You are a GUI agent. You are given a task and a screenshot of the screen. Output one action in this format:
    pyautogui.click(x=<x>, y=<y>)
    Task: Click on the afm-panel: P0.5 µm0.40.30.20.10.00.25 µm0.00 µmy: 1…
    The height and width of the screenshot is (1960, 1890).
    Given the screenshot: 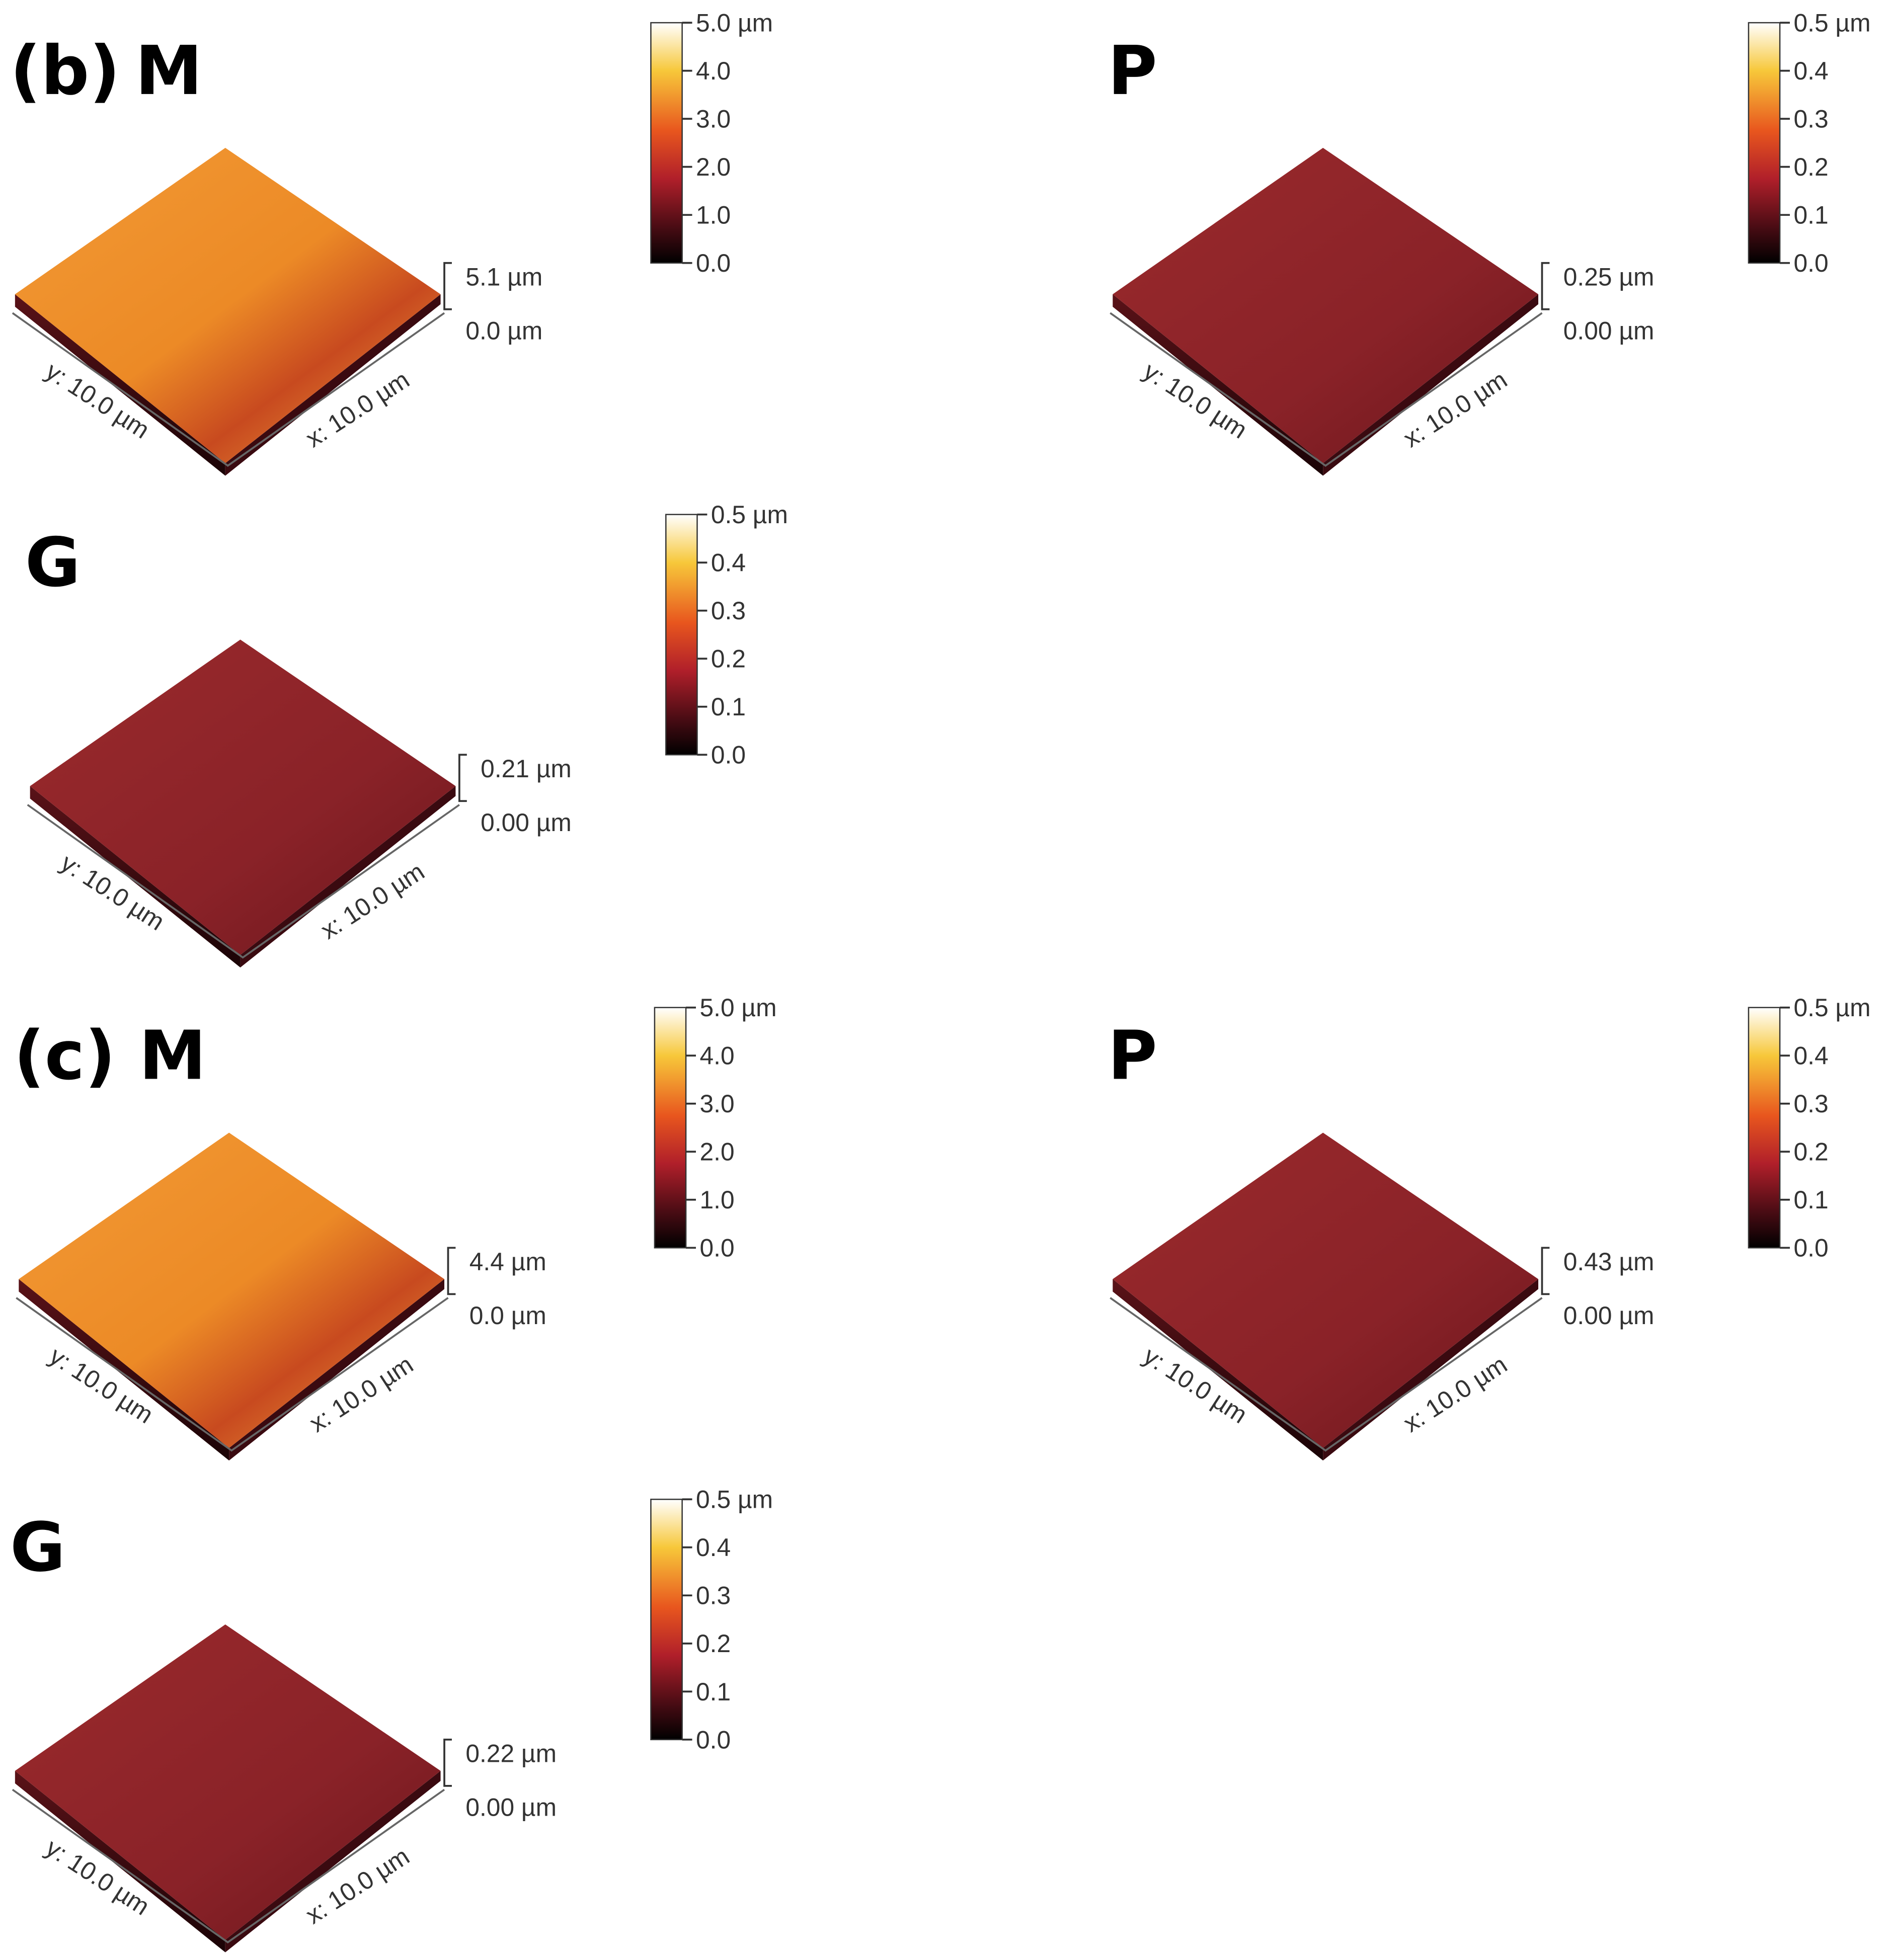 What is the action you would take?
    pyautogui.click(x=1490, y=242)
    